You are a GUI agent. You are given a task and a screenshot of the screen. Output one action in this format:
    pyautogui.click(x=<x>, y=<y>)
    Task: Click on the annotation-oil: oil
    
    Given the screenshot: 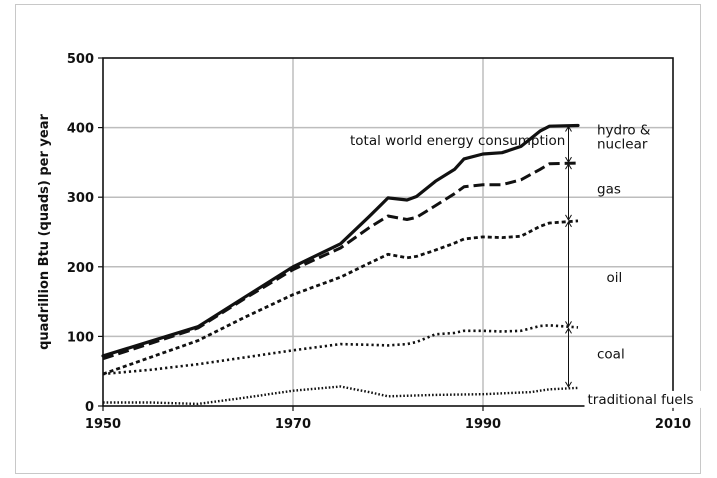 What is the action you would take?
    pyautogui.click(x=615, y=278)
    